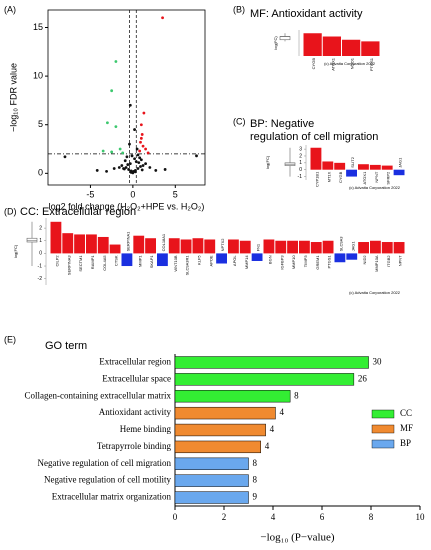 The width and height of the screenshot is (431, 550). I want to click on gene-label: NPNT, so click(376, 176).